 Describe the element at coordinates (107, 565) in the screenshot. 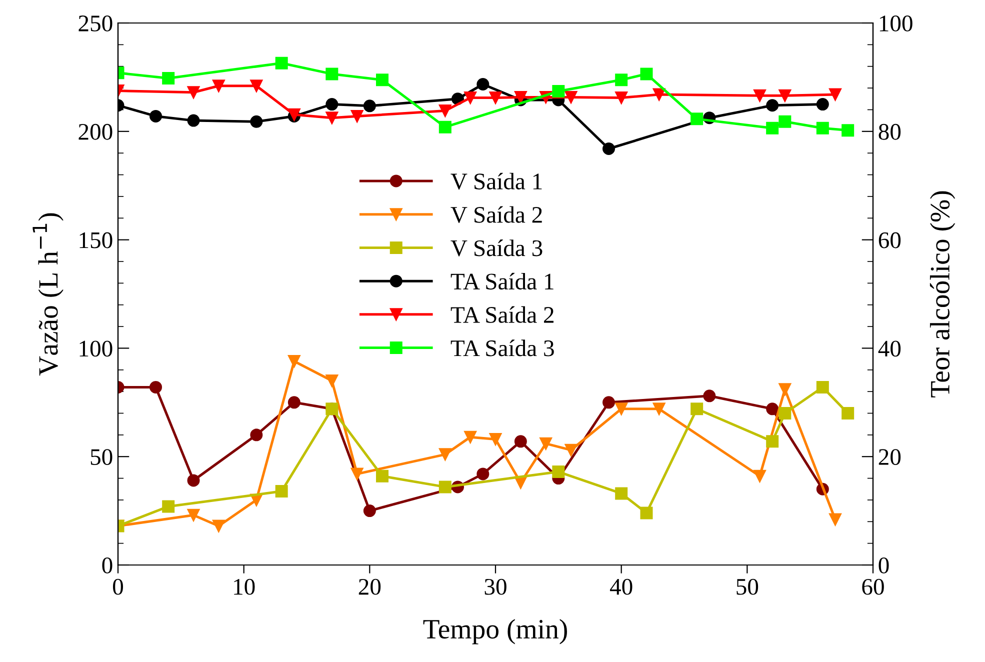

I see `y-tick-label: 0` at that location.